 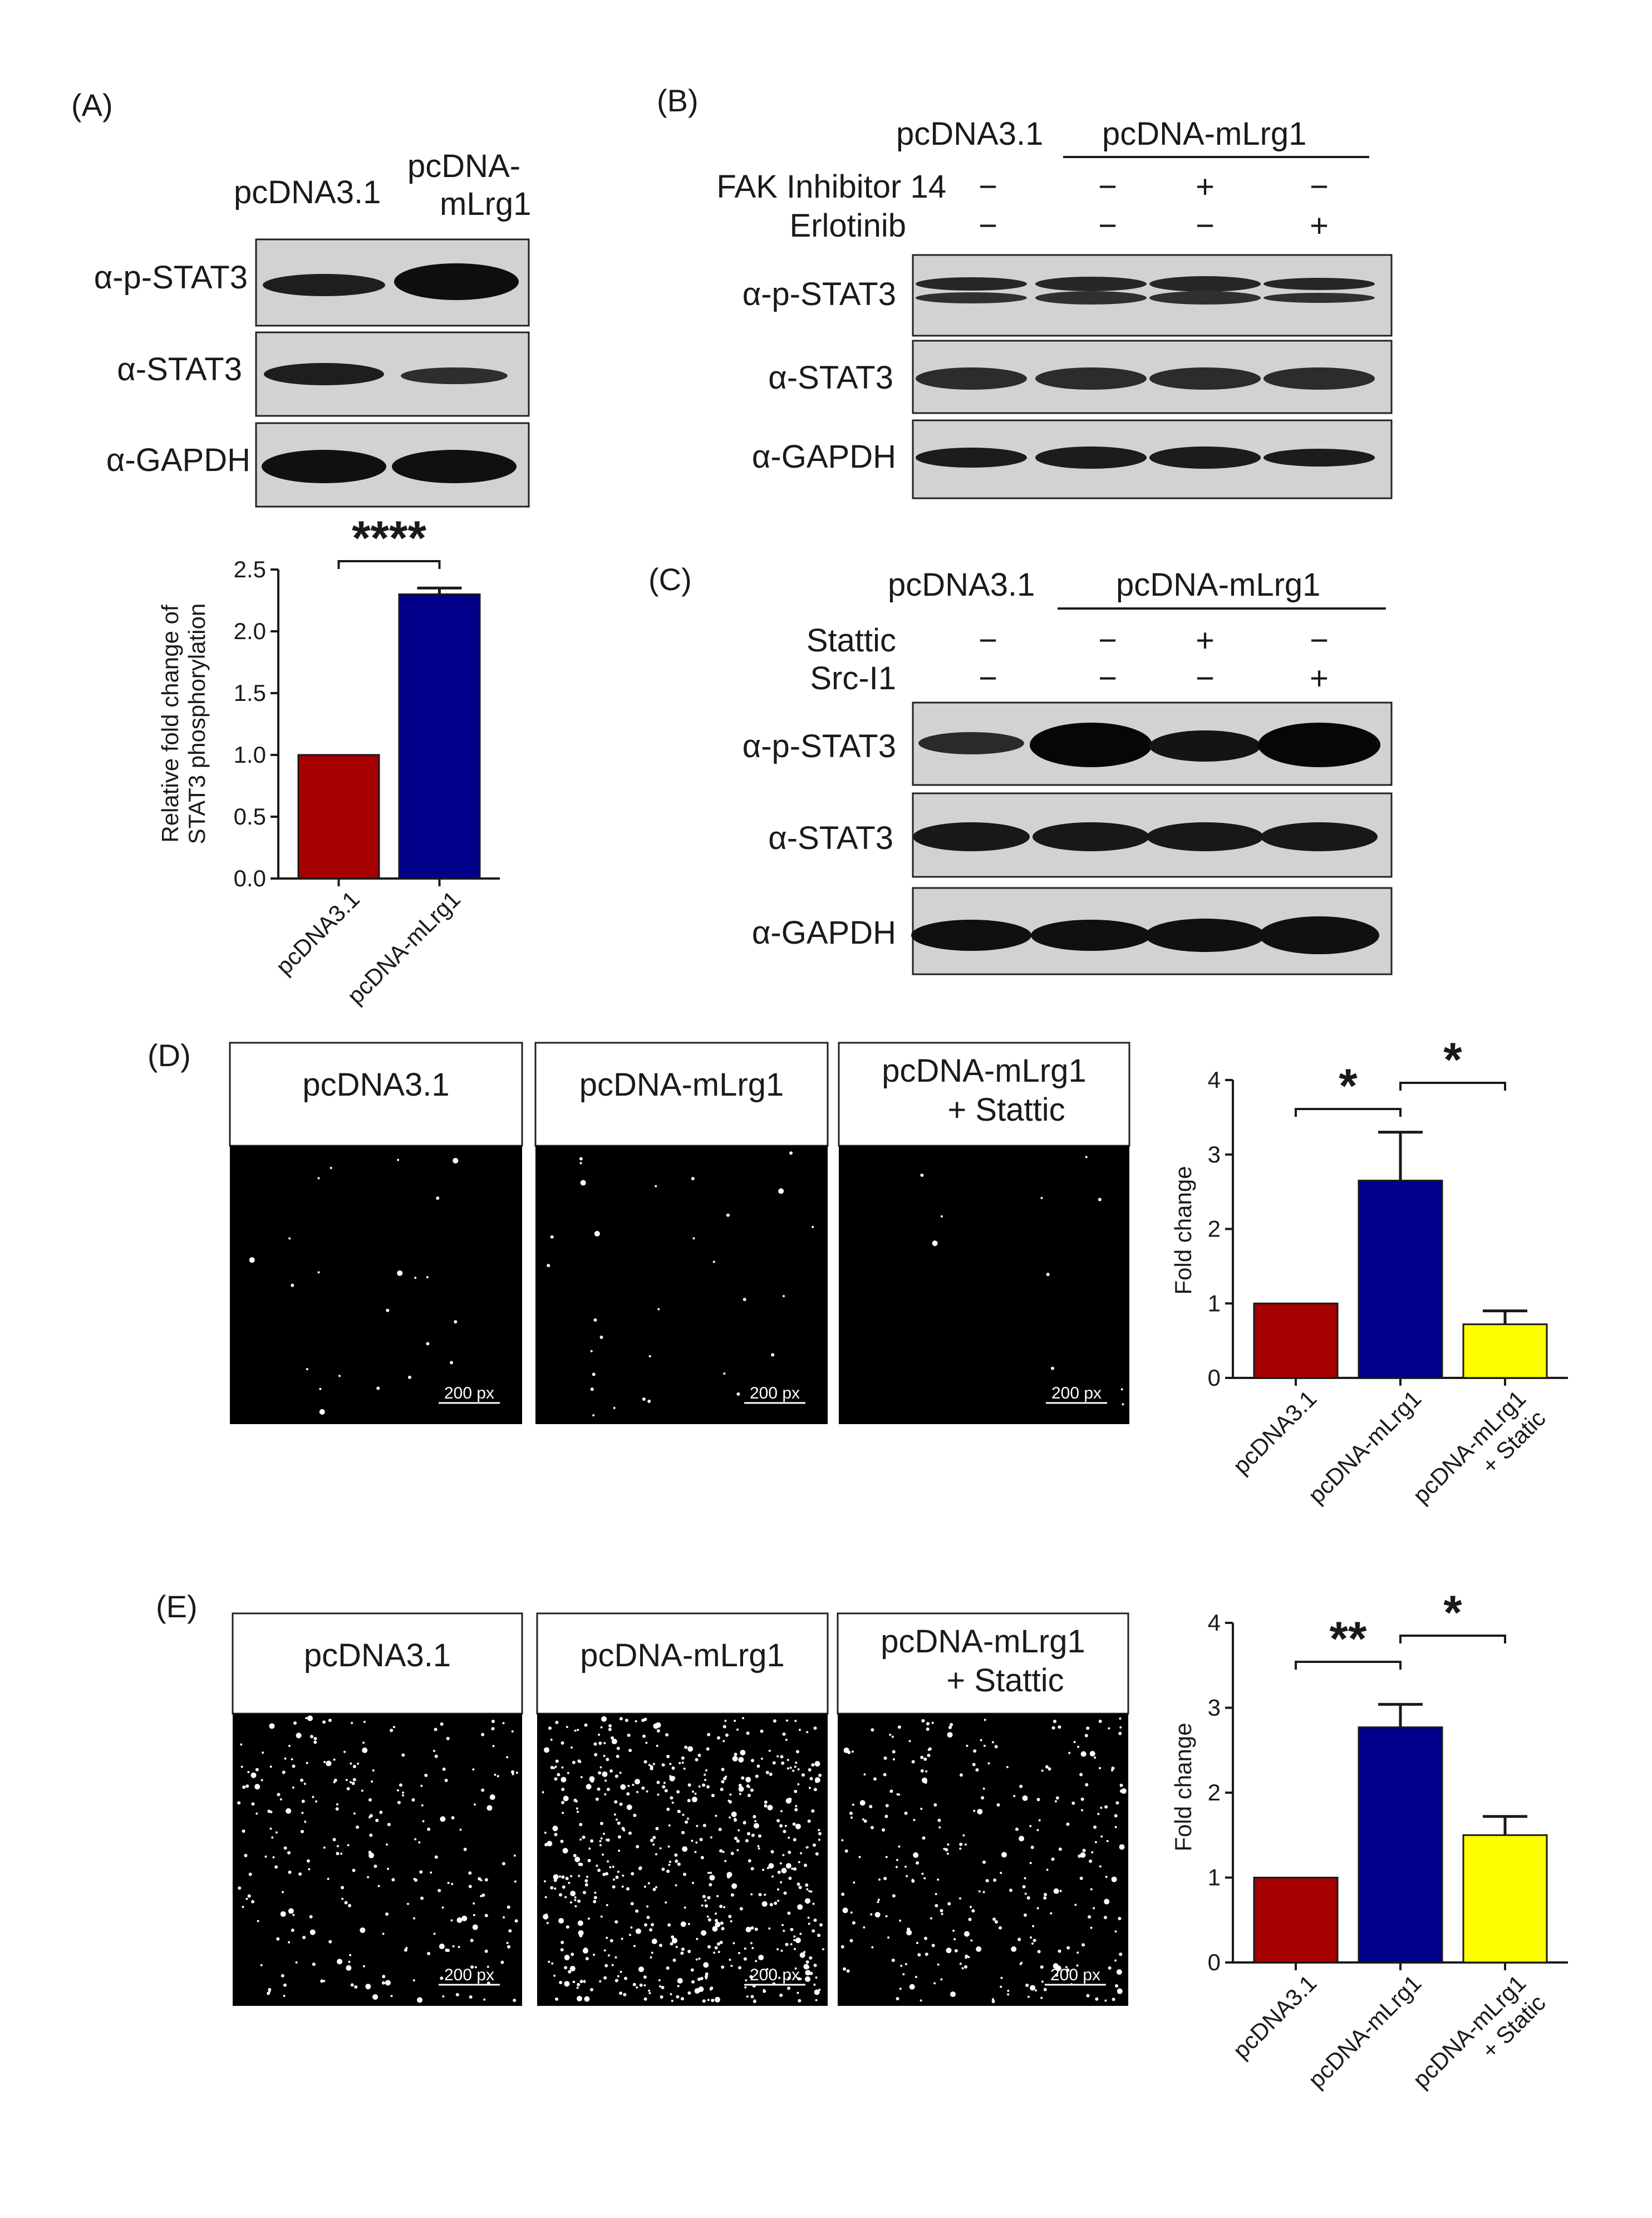 What do you see at coordinates (1075, 1975) in the screenshot?
I see `scale-bar-label: 200 px` at bounding box center [1075, 1975].